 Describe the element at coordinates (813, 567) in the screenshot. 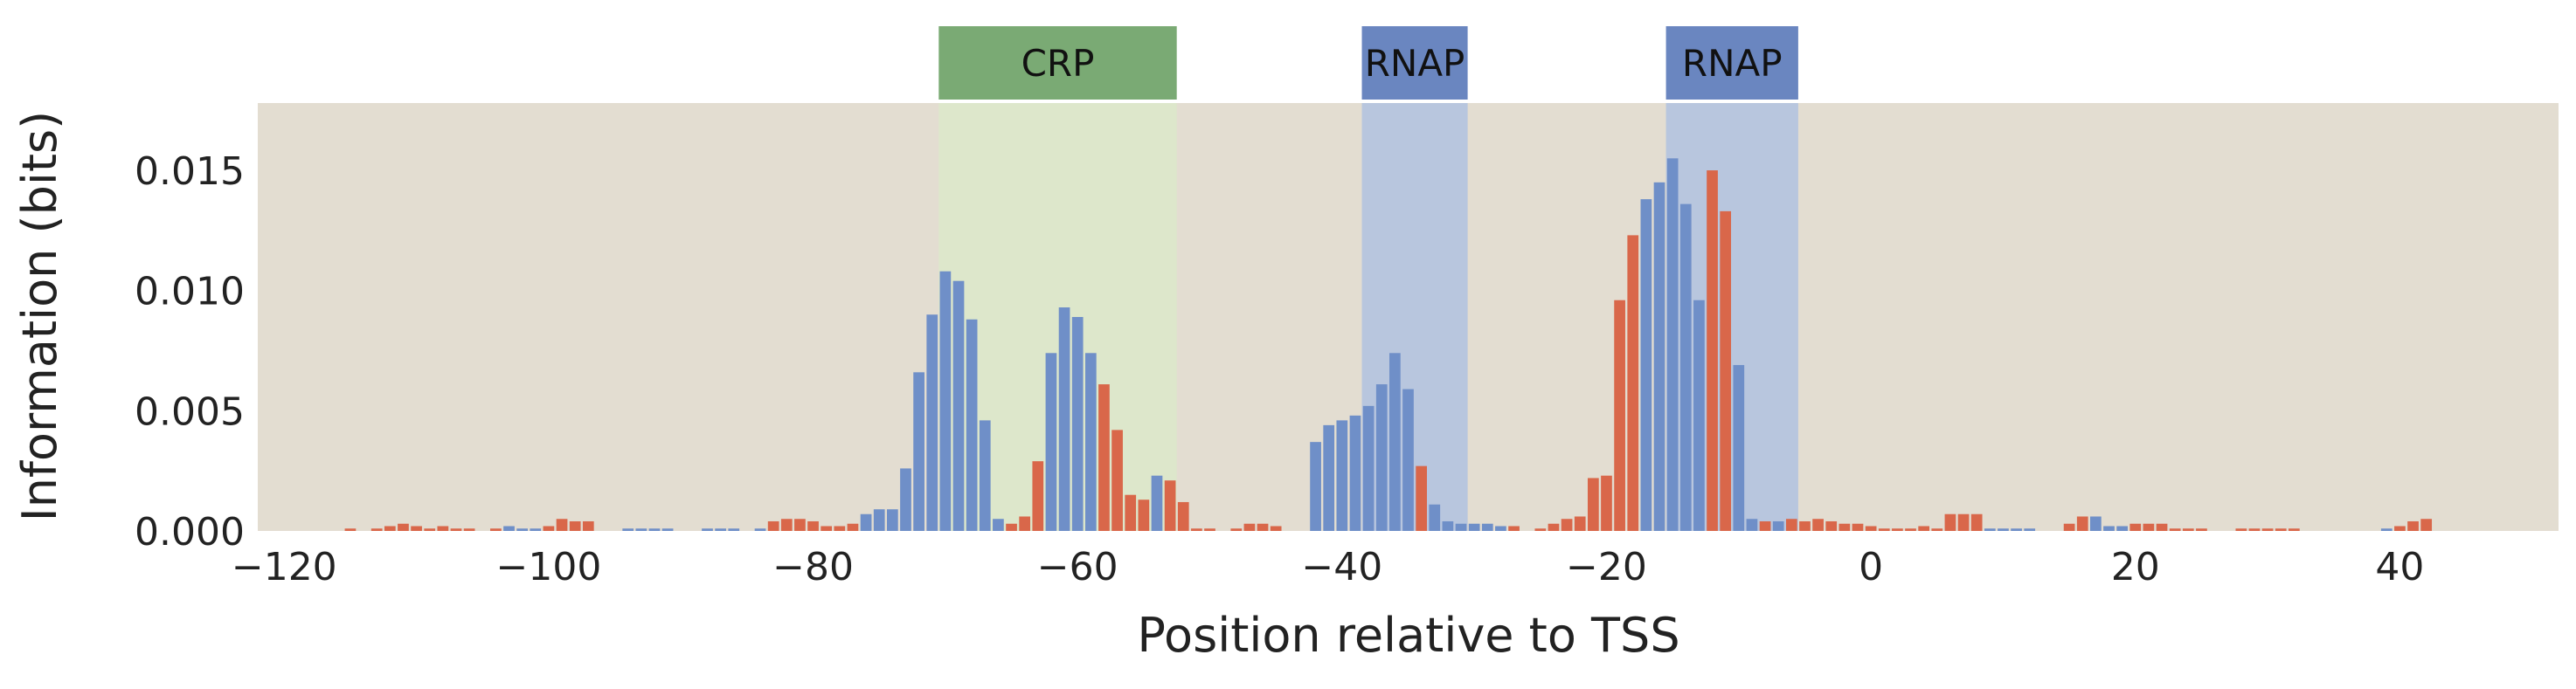

I see `x-tick-label: −80` at that location.